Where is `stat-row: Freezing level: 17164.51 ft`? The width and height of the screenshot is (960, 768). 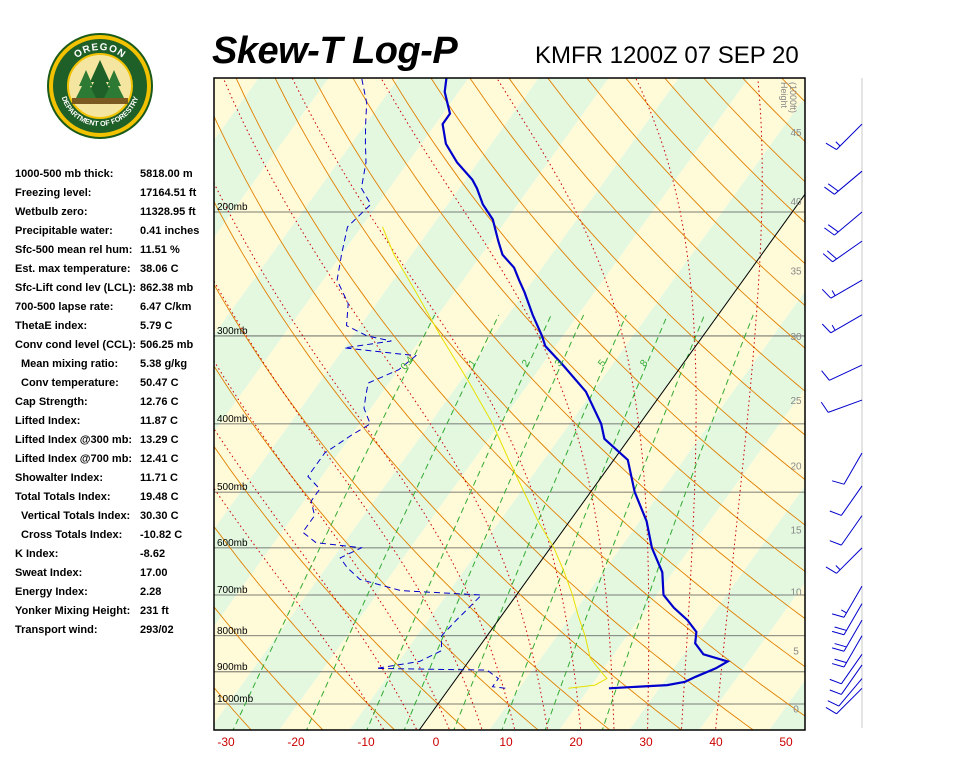
stat-row: Freezing level: 17164.51 ft is located at coordinates (115, 196).